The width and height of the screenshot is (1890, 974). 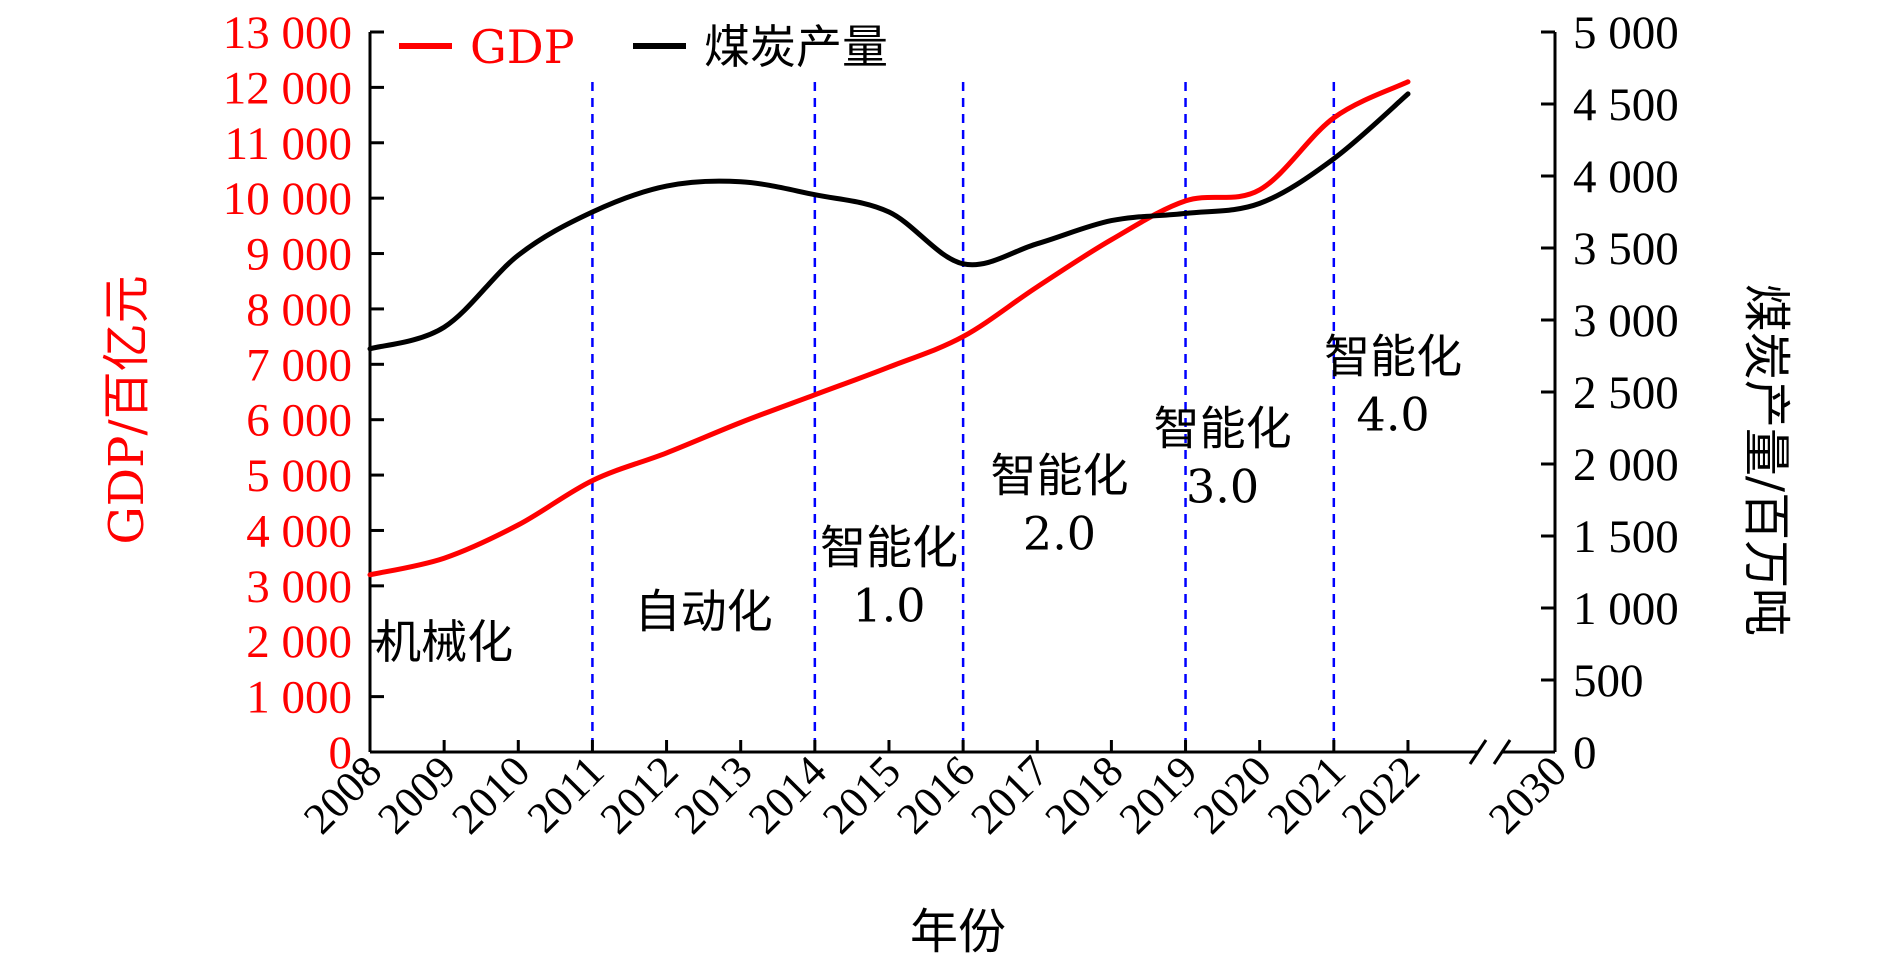 What do you see at coordinates (1766, 460) in the screenshot?
I see `right-axis-title: 煤炭产量/百万吨` at bounding box center [1766, 460].